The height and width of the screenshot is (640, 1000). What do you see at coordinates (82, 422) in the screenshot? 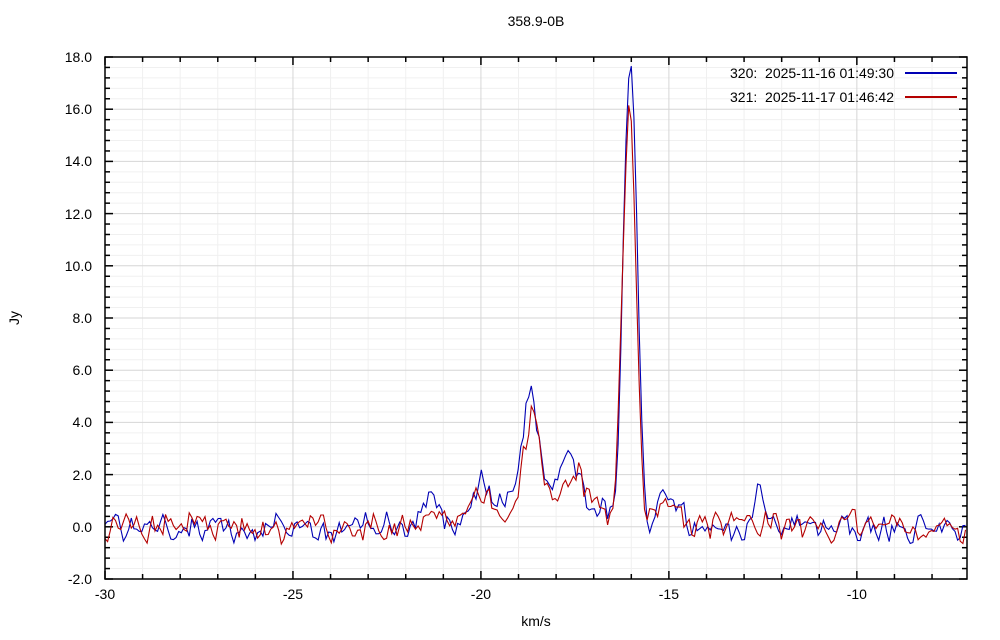
I see `y-tick-label: 4.0` at bounding box center [82, 422].